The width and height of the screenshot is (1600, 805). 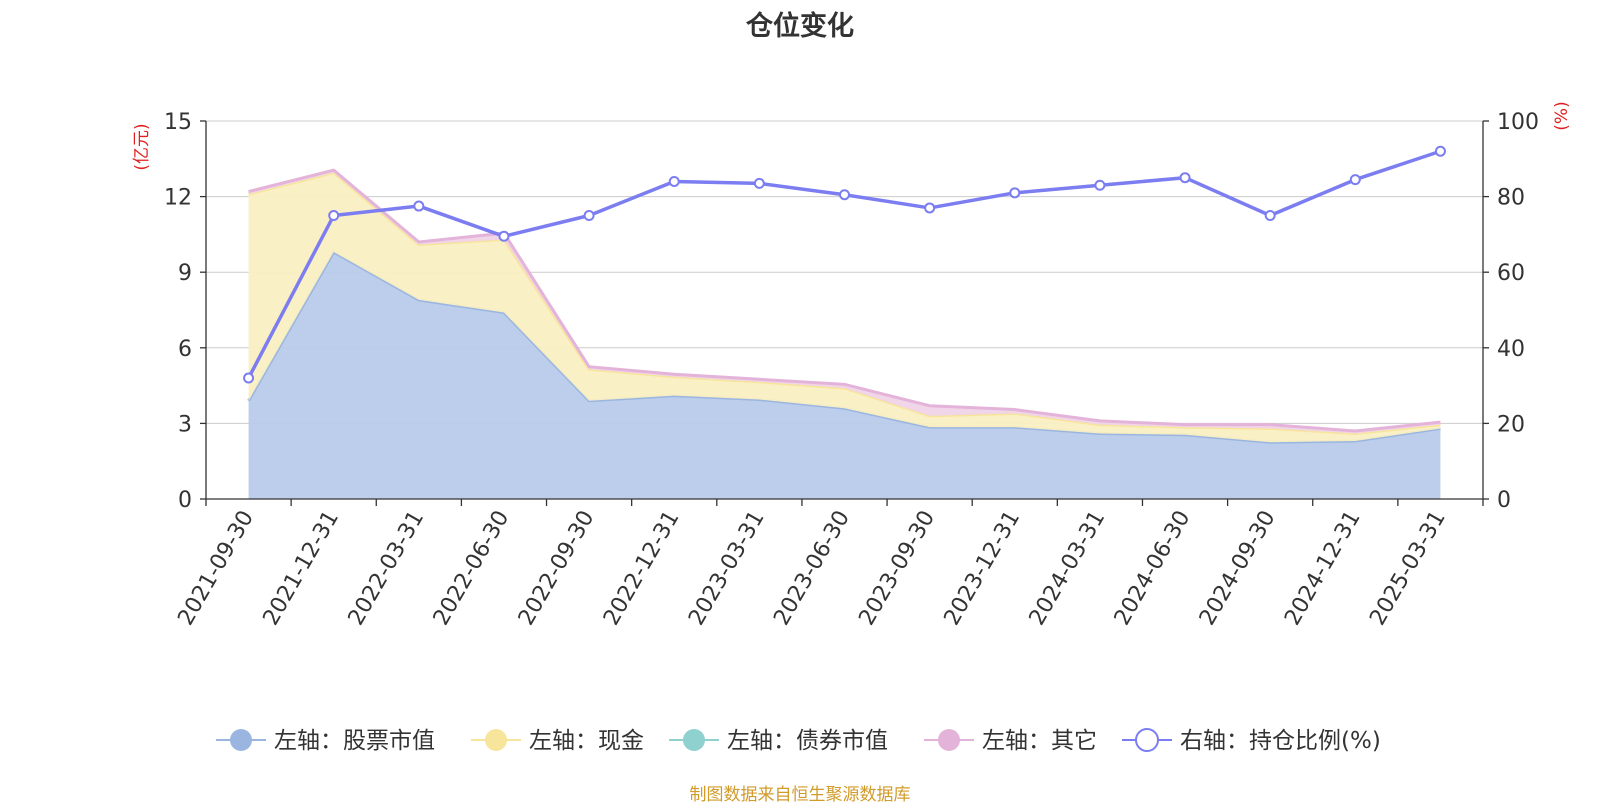 I want to click on y-left-unit-label: (亿元), so click(x=142, y=146).